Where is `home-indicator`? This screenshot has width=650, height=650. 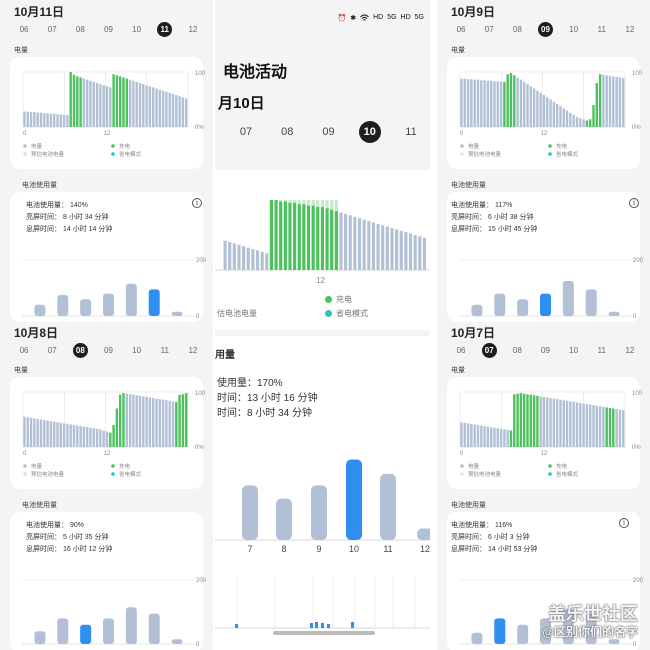
home-indicator is located at coordinates (324, 633).